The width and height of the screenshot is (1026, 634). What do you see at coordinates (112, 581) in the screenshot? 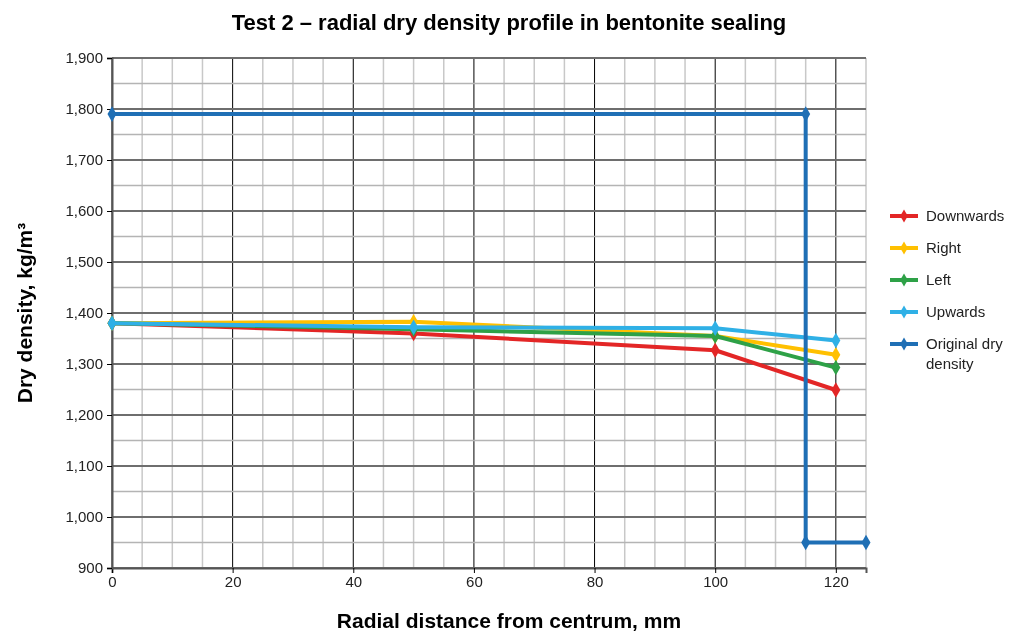
I see `x-tick-label: 0` at bounding box center [112, 581].